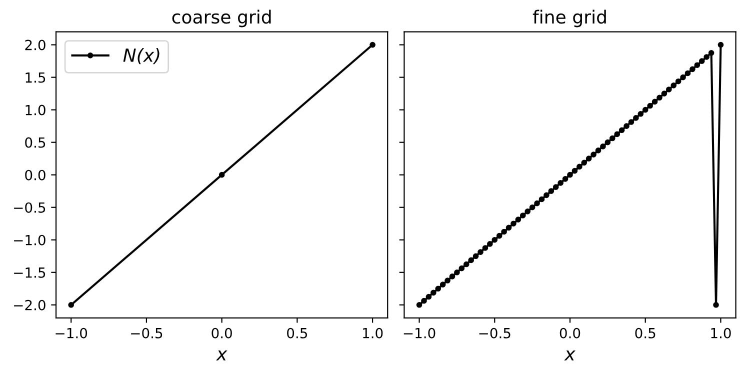 The width and height of the screenshot is (747, 374). What do you see at coordinates (35, 142) in the screenshot?
I see `y-tick-label: 0.5` at bounding box center [35, 142].